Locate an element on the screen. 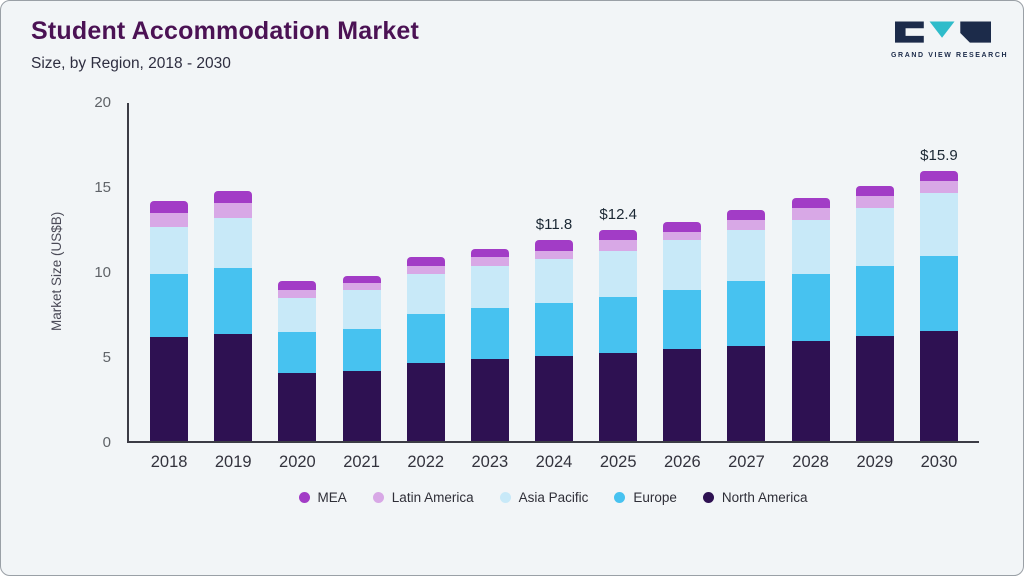 The width and height of the screenshot is (1024, 576). x-tick-2020: 2020 is located at coordinates (297, 462).